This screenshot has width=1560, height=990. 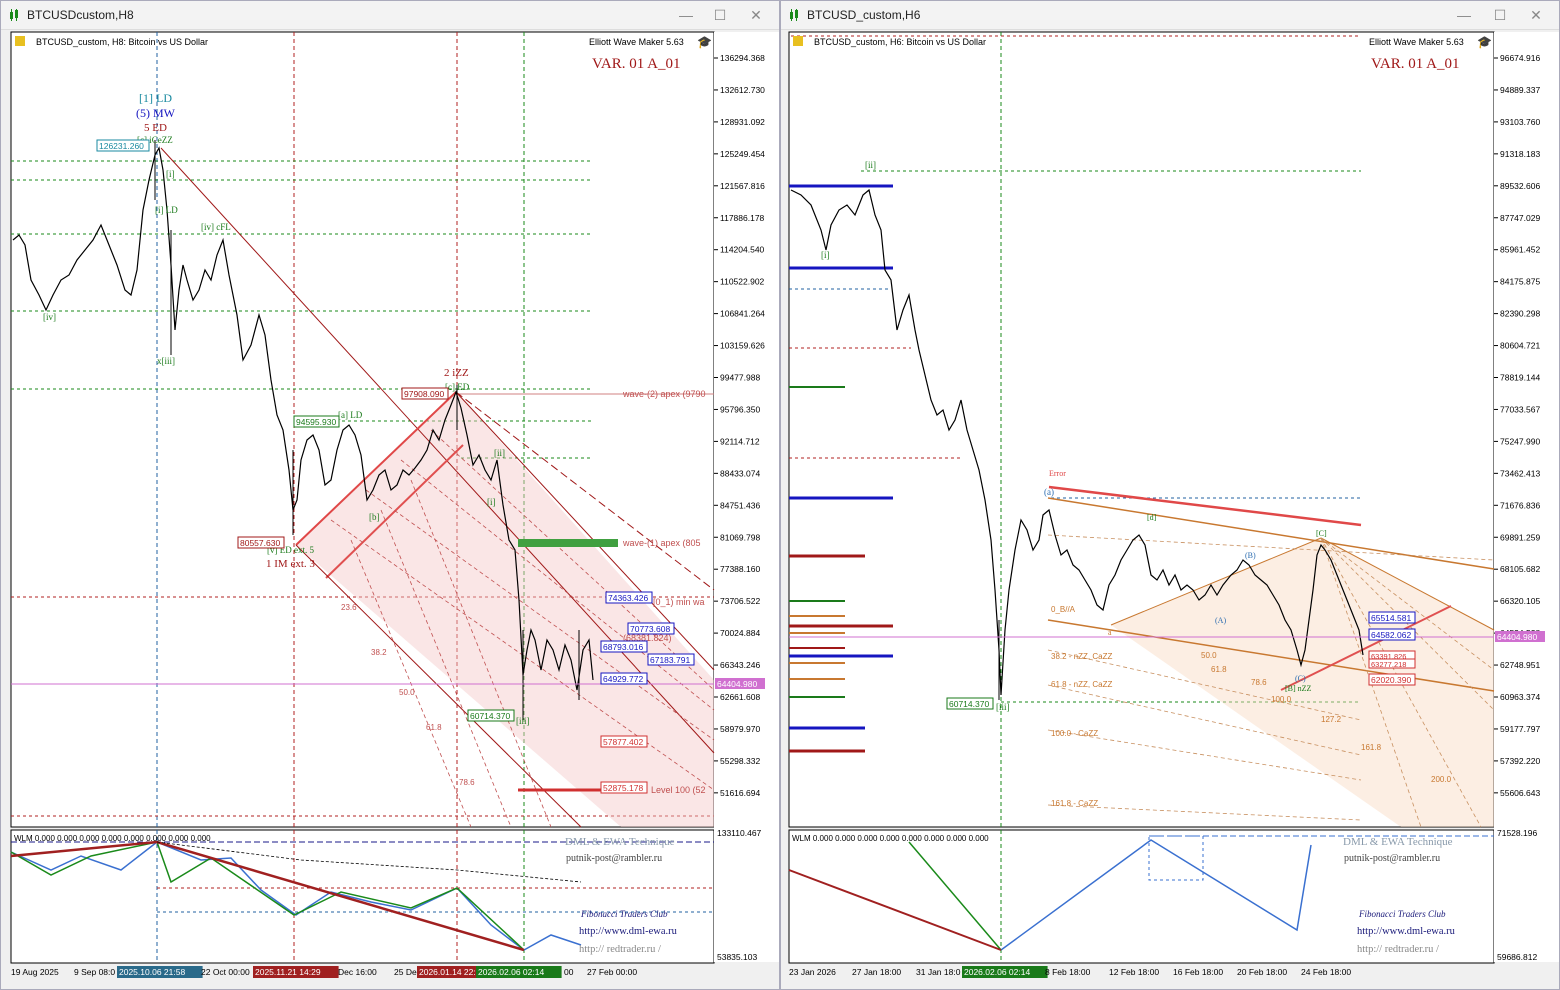 What do you see at coordinates (1392, 858) in the screenshot?
I see `email-label: putnik-post@rambler.ru` at bounding box center [1392, 858].